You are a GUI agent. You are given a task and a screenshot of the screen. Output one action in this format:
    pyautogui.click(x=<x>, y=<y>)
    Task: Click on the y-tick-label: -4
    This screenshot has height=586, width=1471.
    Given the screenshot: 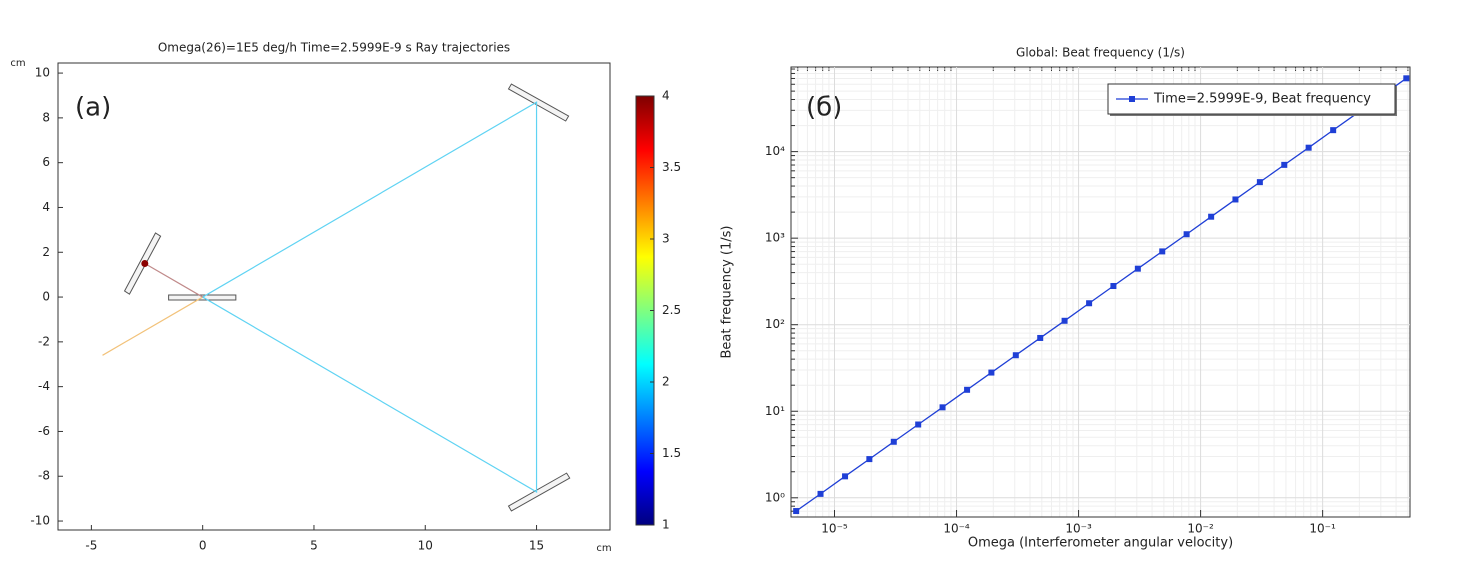 What is the action you would take?
    pyautogui.click(x=44, y=386)
    